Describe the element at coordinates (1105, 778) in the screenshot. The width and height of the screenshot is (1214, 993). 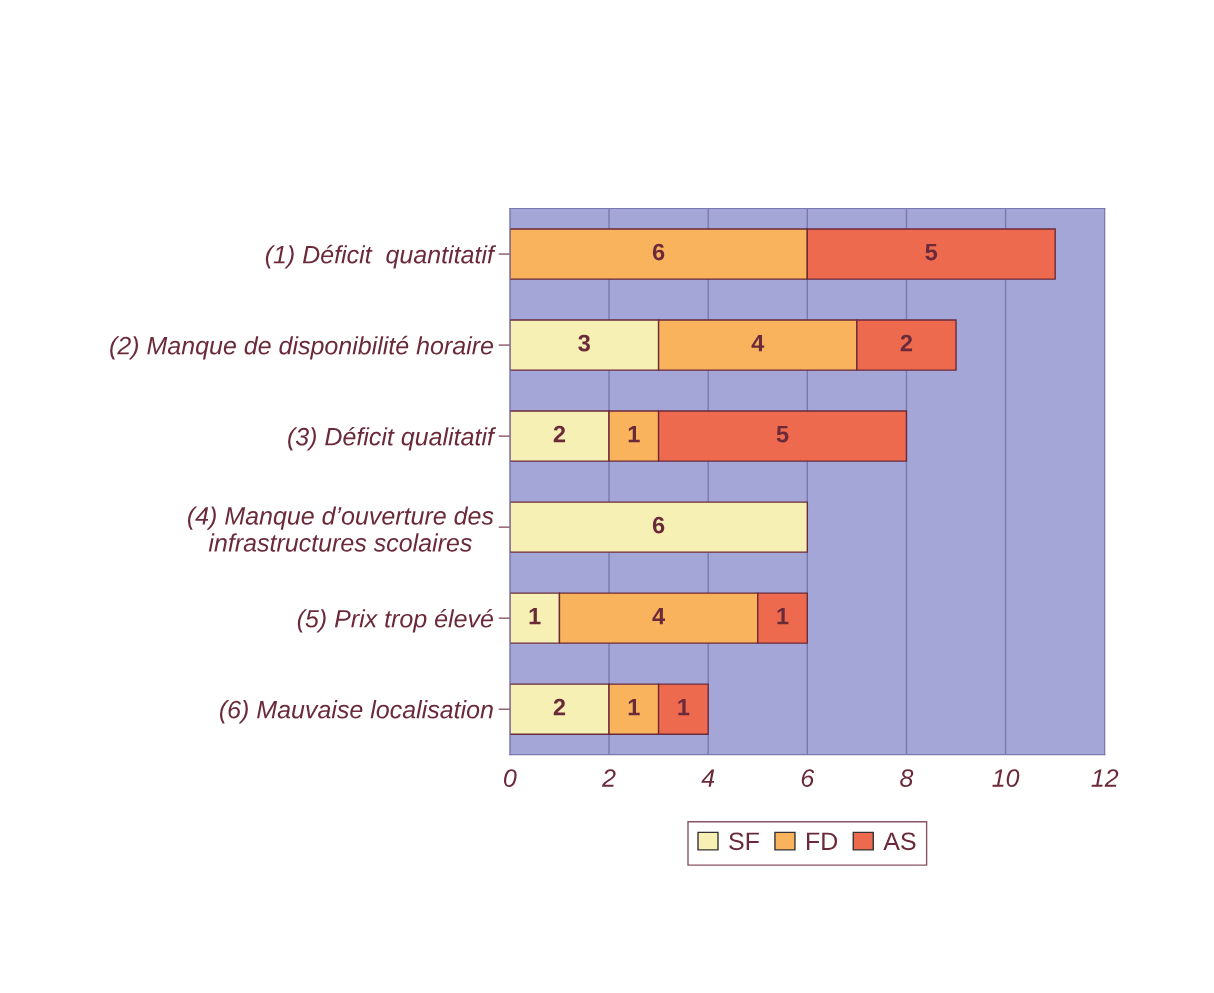
I see `x-tick-label: 12` at that location.